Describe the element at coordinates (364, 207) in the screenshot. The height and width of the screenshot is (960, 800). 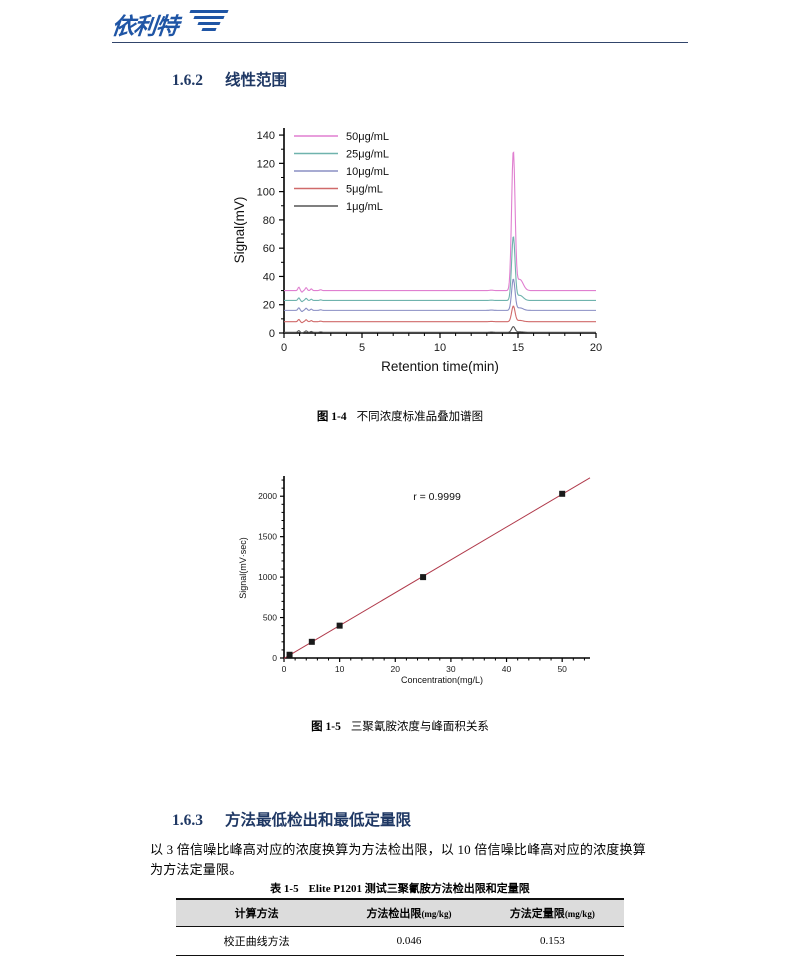
I see `legend-label-1μg/mL: 1μg/mL` at that location.